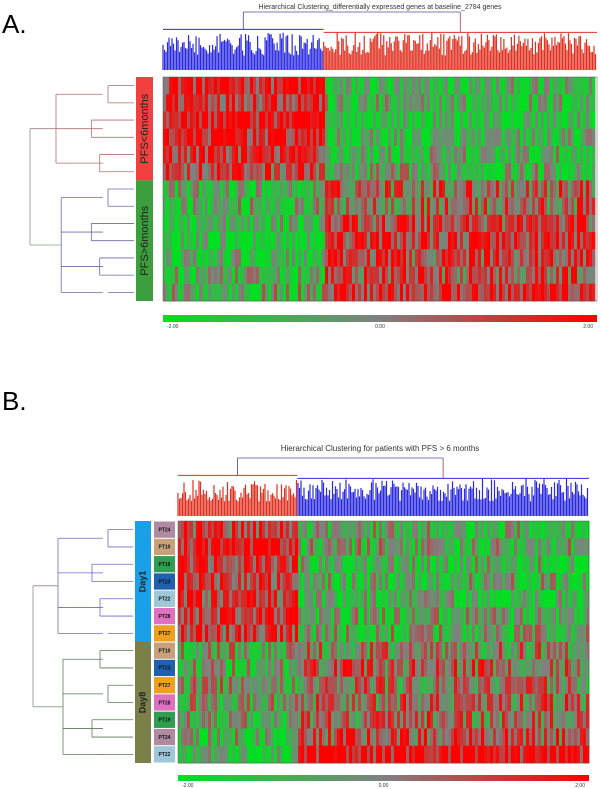  Describe the element at coordinates (164, 529) in the screenshot. I see `patient-label-box` at that location.